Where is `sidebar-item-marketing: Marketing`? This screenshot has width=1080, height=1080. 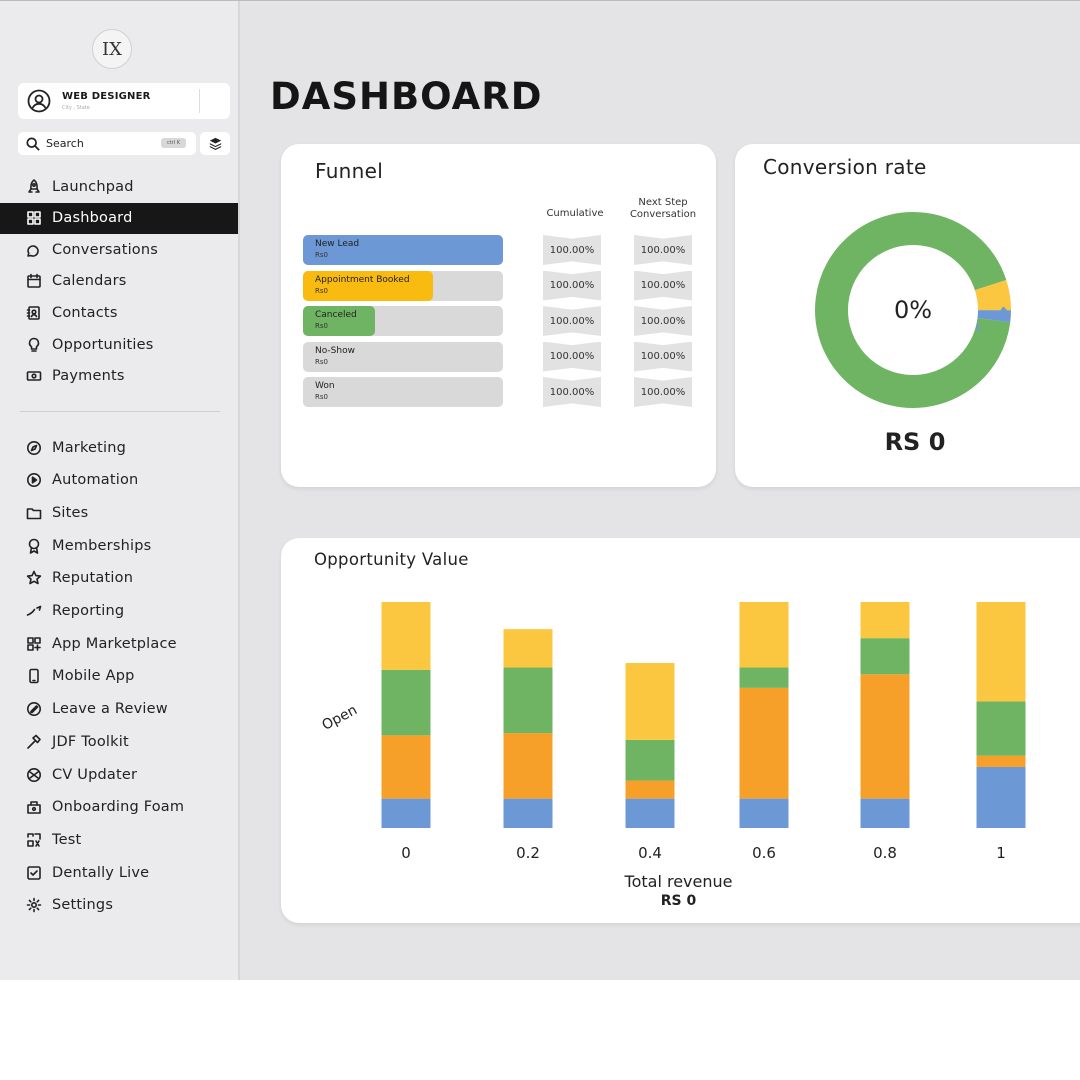 sidebar-item-marketing: Marketing is located at coordinates (119, 447).